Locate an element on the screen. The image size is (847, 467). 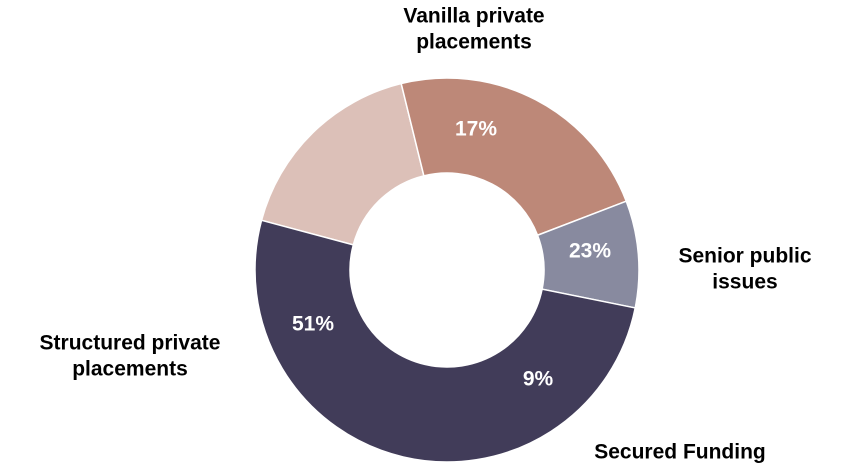
slice-value-label-1: 23% is located at coordinates (590, 251).